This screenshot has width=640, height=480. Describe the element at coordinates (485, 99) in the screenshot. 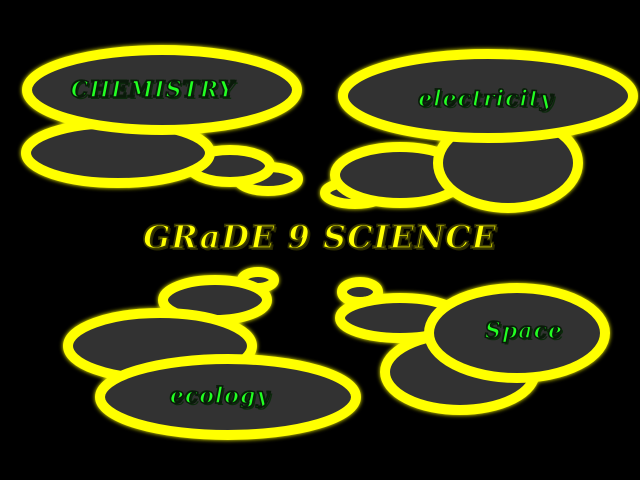

I see `topic-label-electricity: electricity` at that location.